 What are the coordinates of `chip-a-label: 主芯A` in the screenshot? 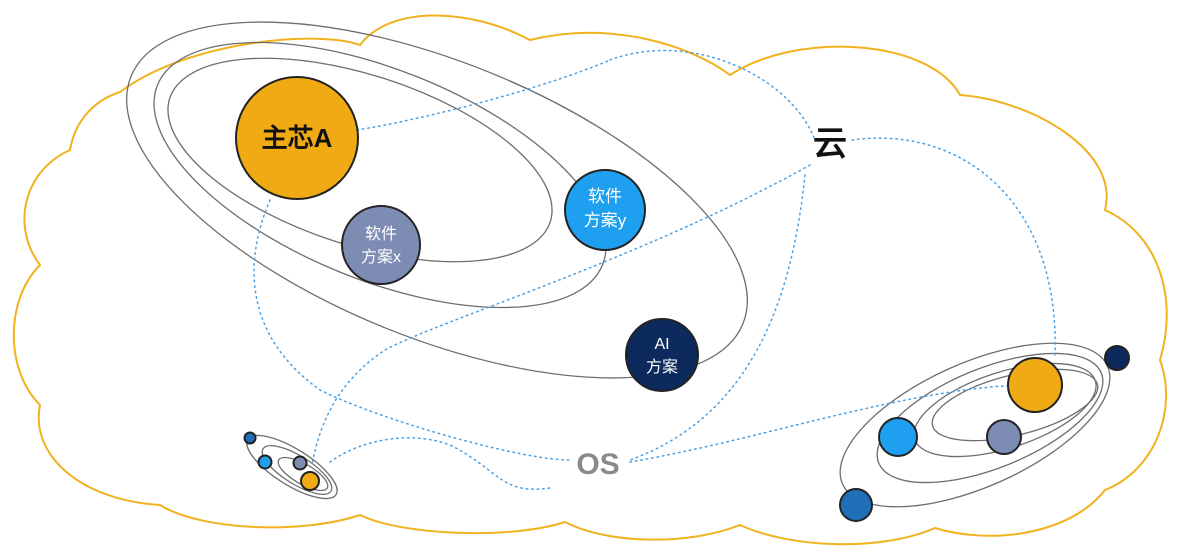 It's located at (297, 138).